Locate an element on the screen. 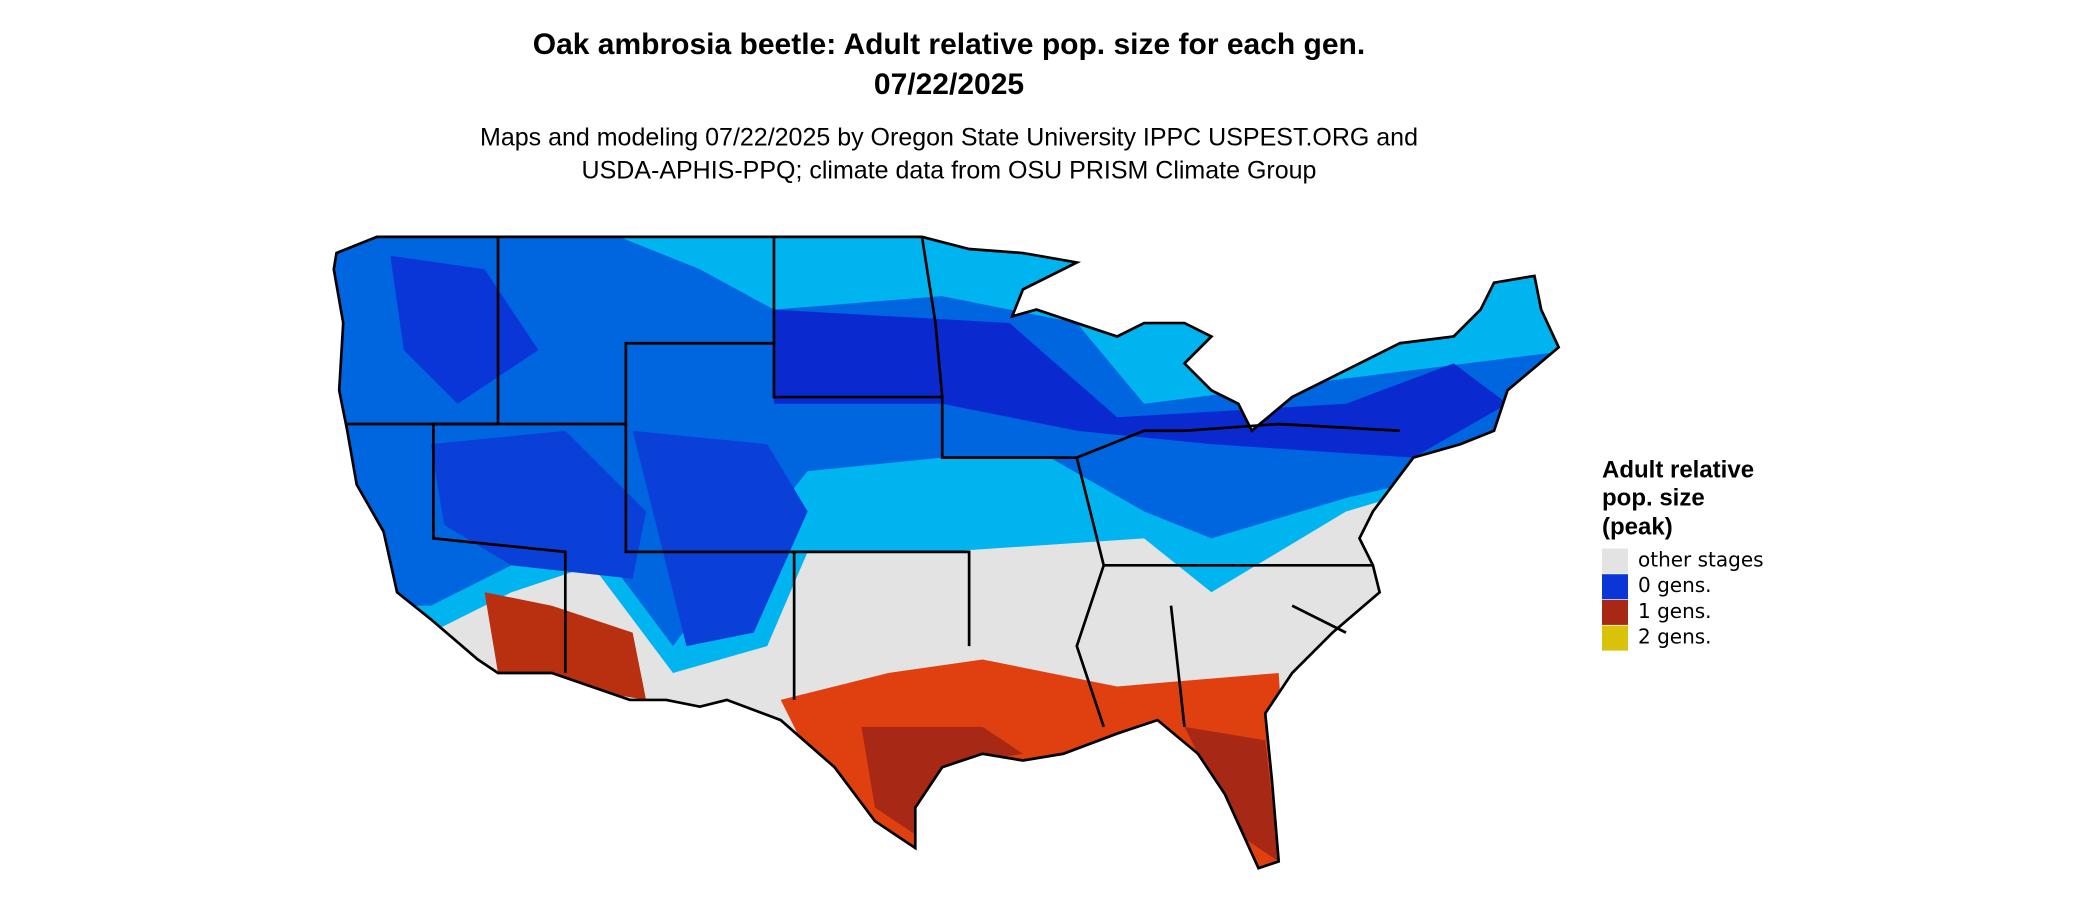  legend-title: (peak) is located at coordinates (1637, 526).